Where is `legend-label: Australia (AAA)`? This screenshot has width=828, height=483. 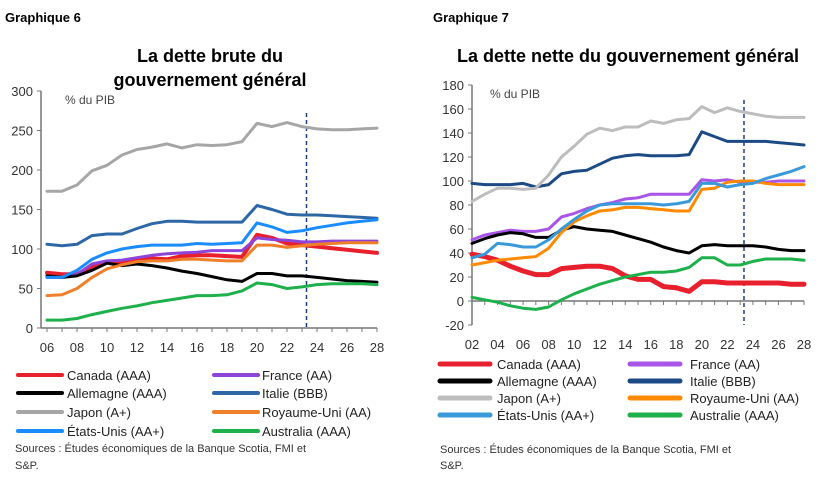 legend-label: Australia (AAA) is located at coordinates (306, 431).